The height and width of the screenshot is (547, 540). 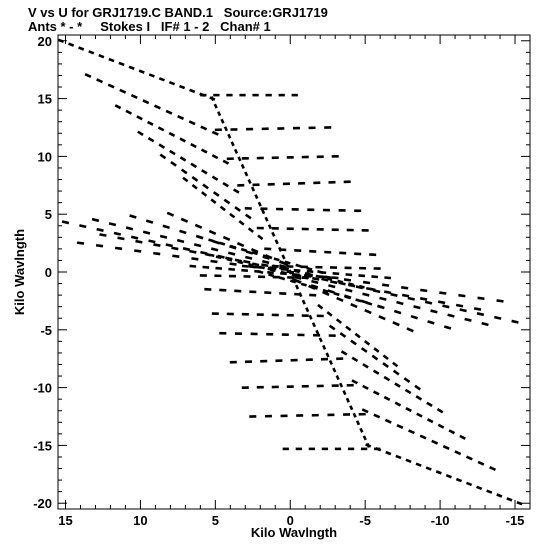 What do you see at coordinates (290, 520) in the screenshot?
I see `x-tick-label: 0` at bounding box center [290, 520].